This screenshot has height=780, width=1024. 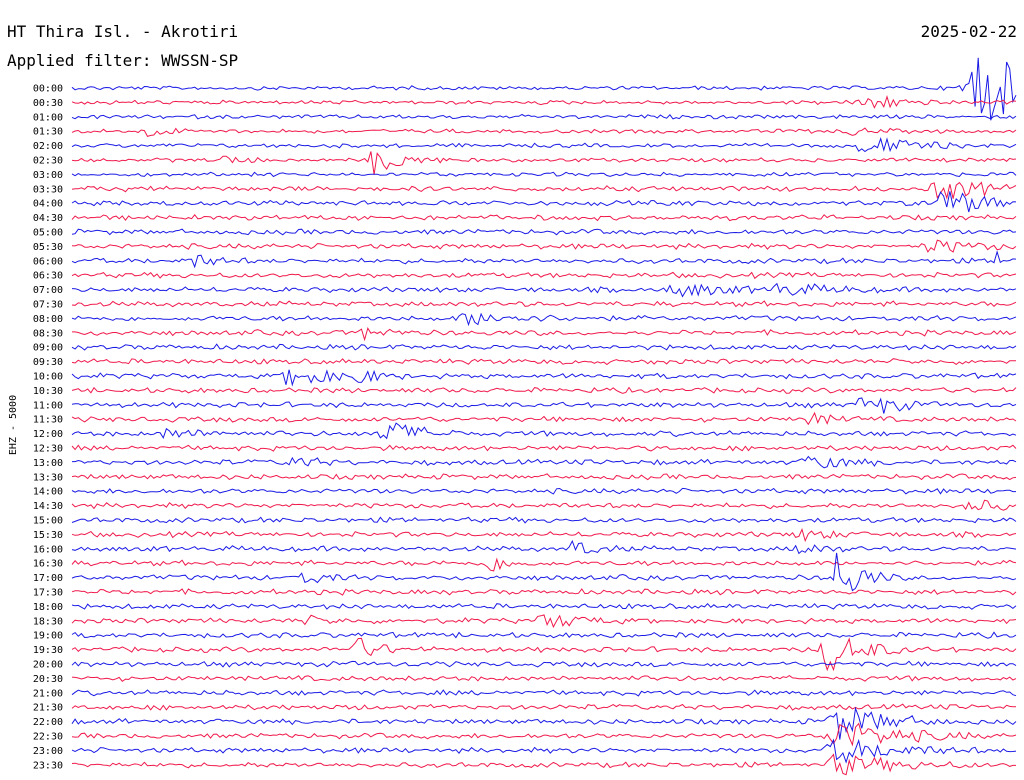 I want to click on time-tick-label: 03:00, so click(x=48, y=175).